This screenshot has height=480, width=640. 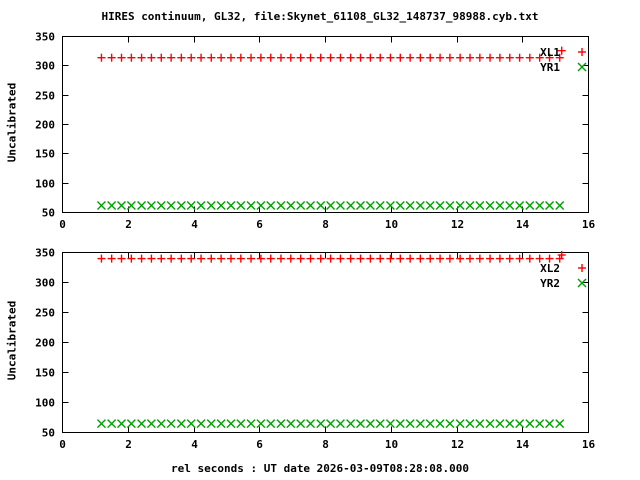 What do you see at coordinates (582, 283) in the screenshot?
I see `legend-marker-YR2` at bounding box center [582, 283].